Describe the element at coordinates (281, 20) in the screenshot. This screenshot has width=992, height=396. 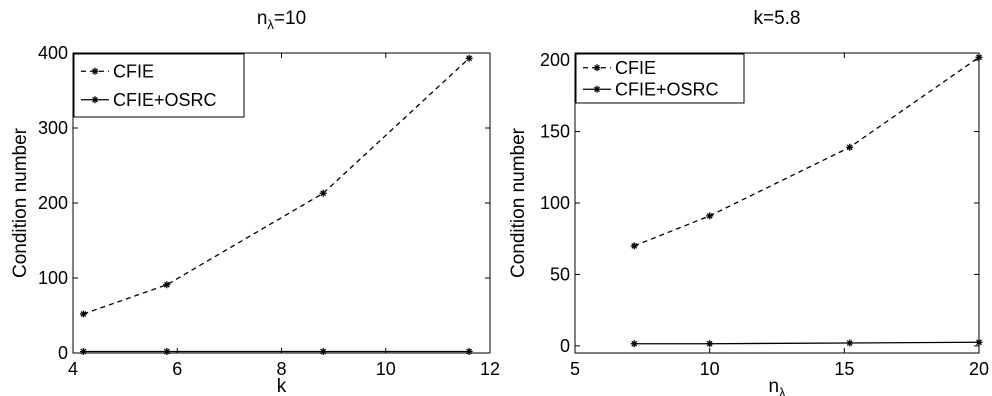
I see `chart-title: nλ=10` at that location.